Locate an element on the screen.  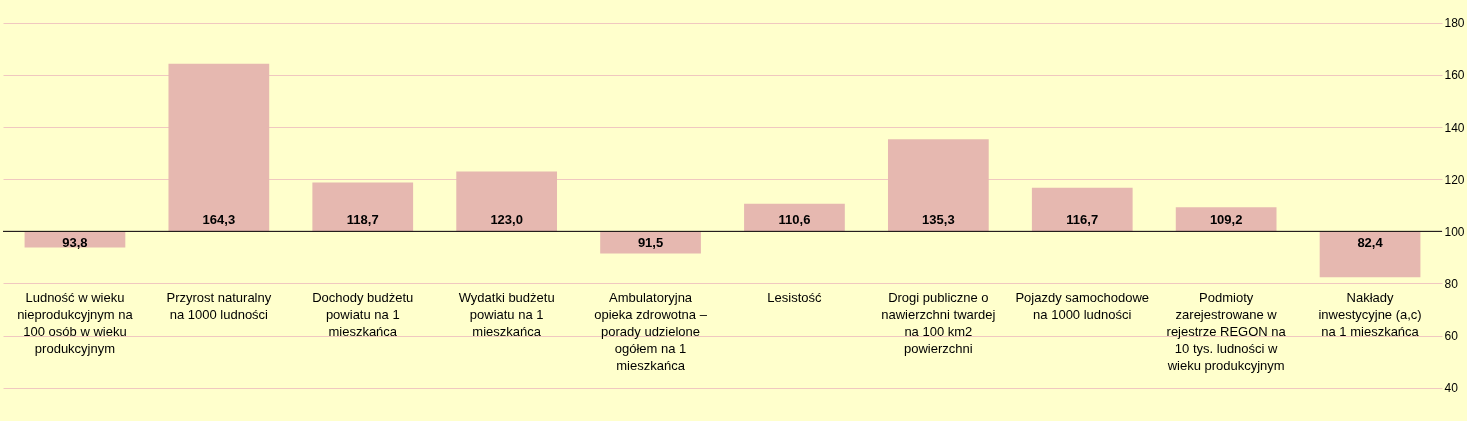
data-label: 164,3 is located at coordinates (219, 220).